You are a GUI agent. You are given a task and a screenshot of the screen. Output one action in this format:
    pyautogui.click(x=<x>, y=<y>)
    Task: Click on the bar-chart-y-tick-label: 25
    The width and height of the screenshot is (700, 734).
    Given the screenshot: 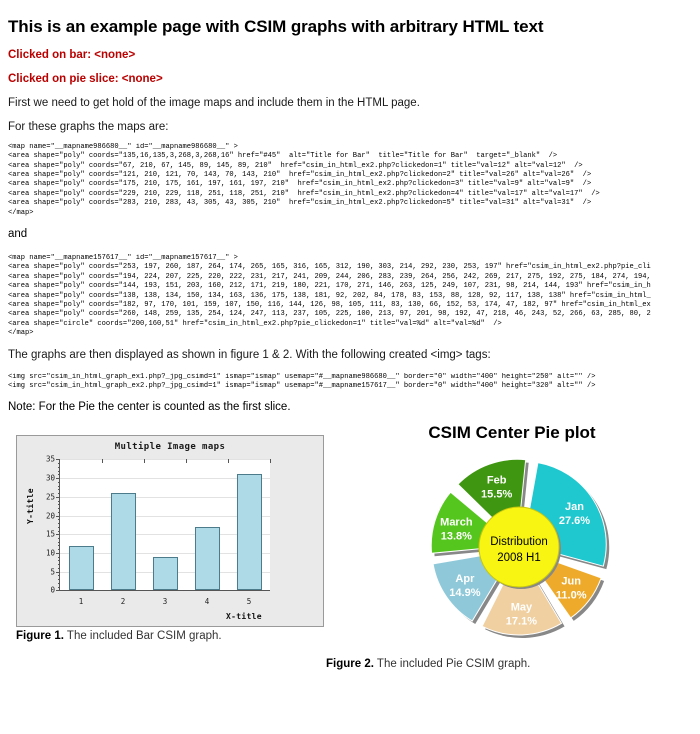 What is the action you would take?
    pyautogui.click(x=50, y=497)
    